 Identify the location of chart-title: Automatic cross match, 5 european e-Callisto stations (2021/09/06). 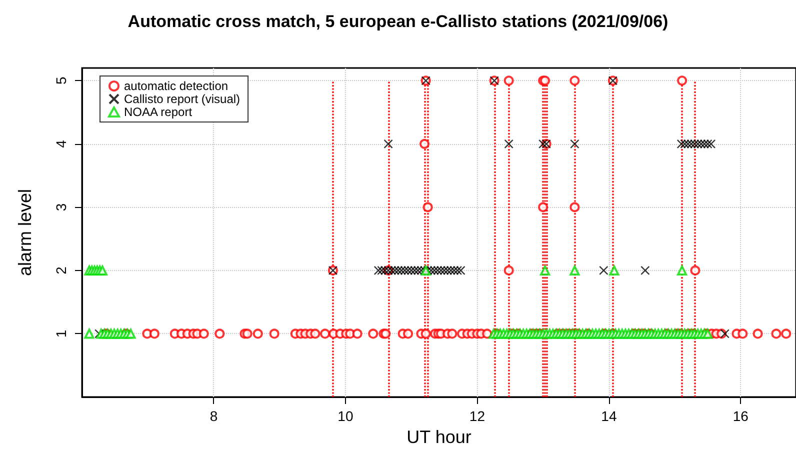
(398, 21).